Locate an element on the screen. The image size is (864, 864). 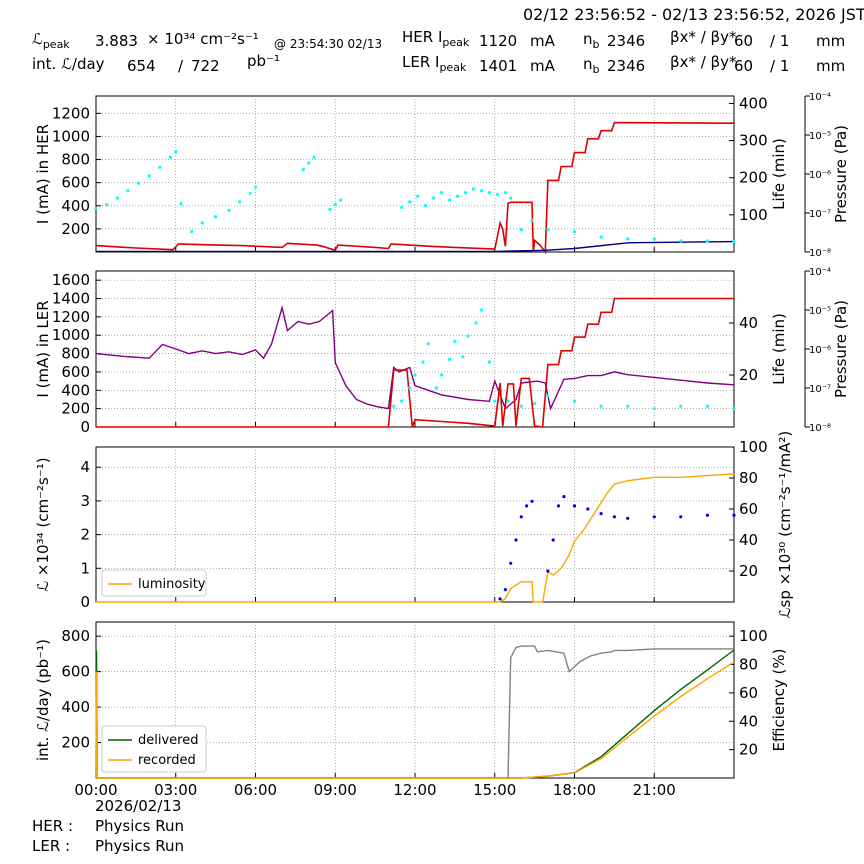
ler-peak-value: 1401 is located at coordinates (498, 66).